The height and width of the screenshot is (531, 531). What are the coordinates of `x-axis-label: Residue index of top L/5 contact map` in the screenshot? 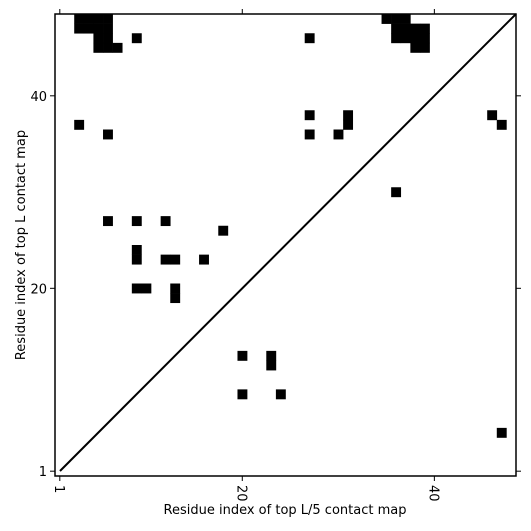 It's located at (285, 510).